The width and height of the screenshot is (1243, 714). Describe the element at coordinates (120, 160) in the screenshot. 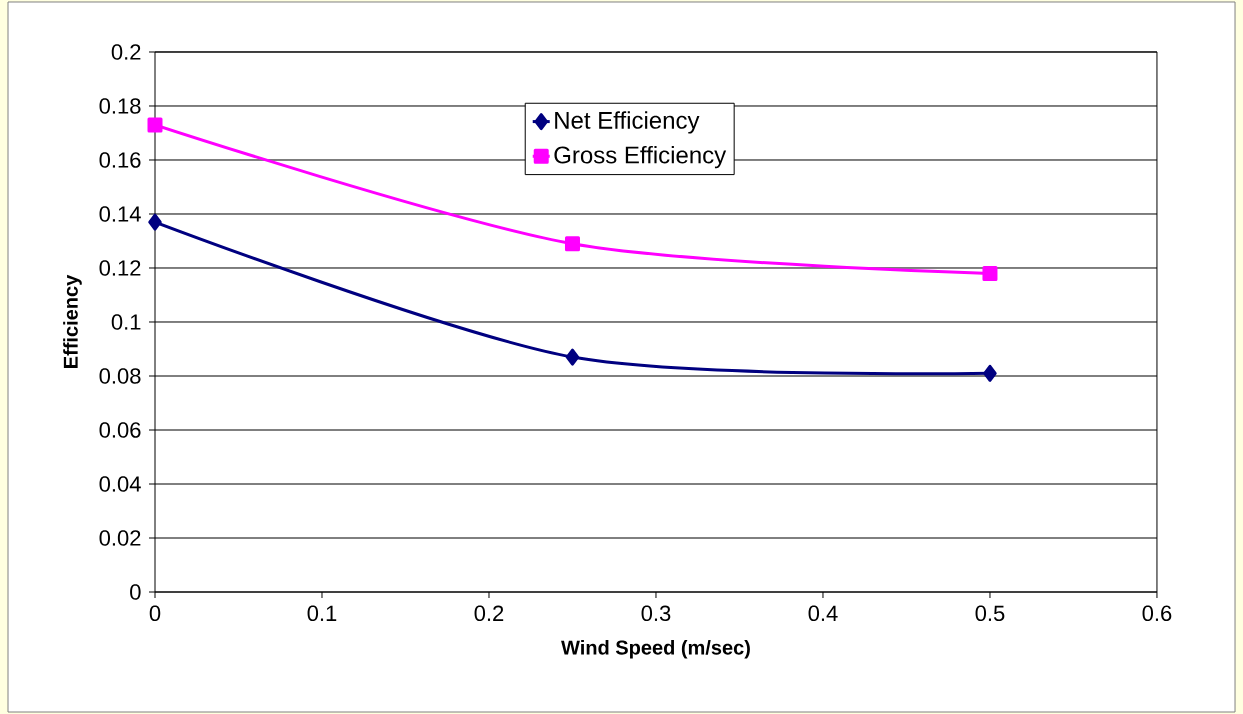

I see `y-tick-label: 0.16` at that location.